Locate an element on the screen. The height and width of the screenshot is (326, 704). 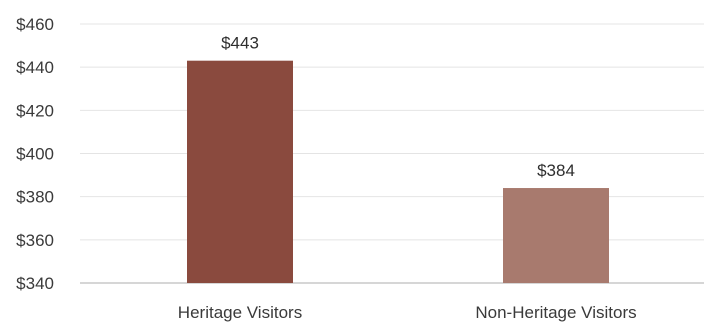
category-label: Heritage Visitors is located at coordinates (240, 312).